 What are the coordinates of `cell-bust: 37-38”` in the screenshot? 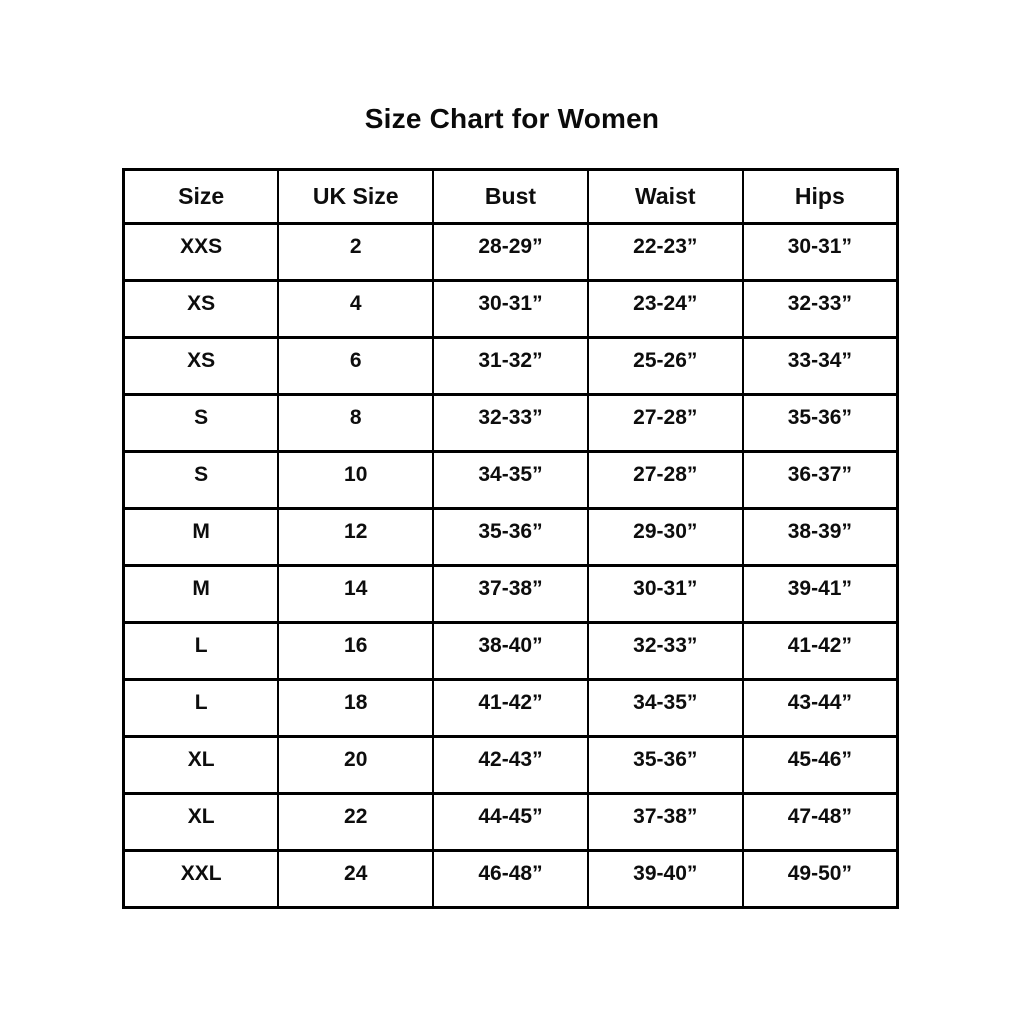 It's located at (510, 594).